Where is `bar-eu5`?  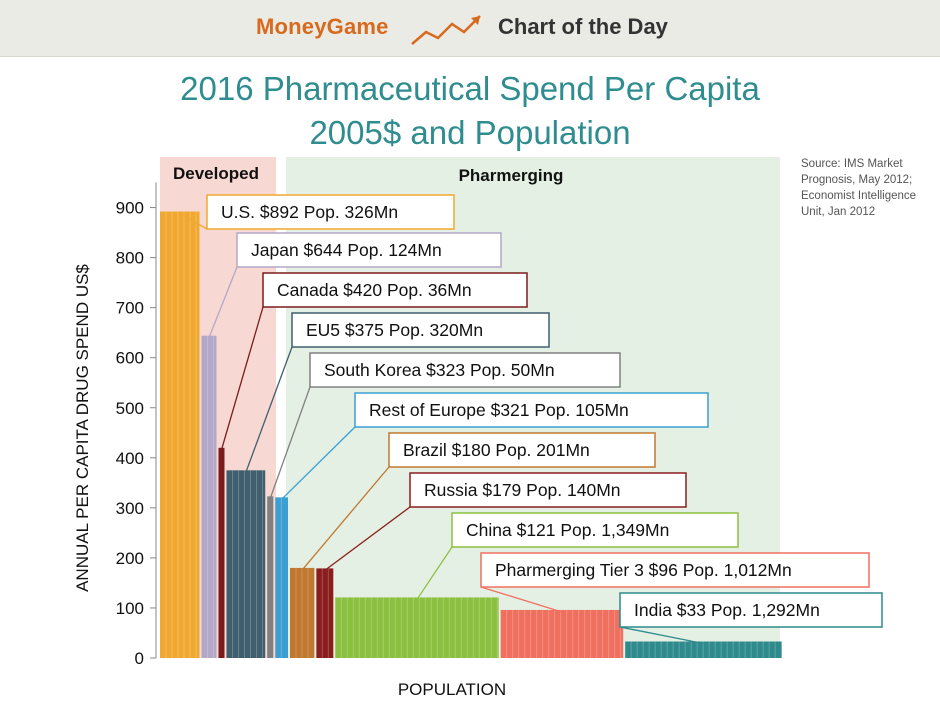 bar-eu5 is located at coordinates (246, 564).